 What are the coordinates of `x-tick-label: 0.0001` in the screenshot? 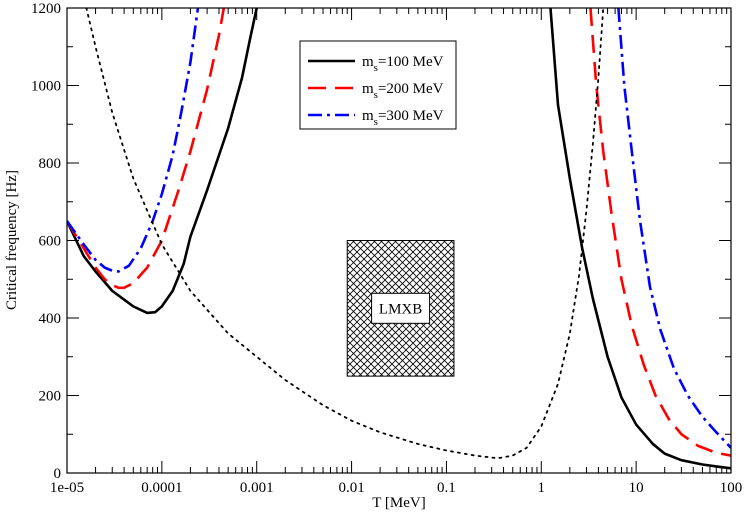 It's located at (161, 488).